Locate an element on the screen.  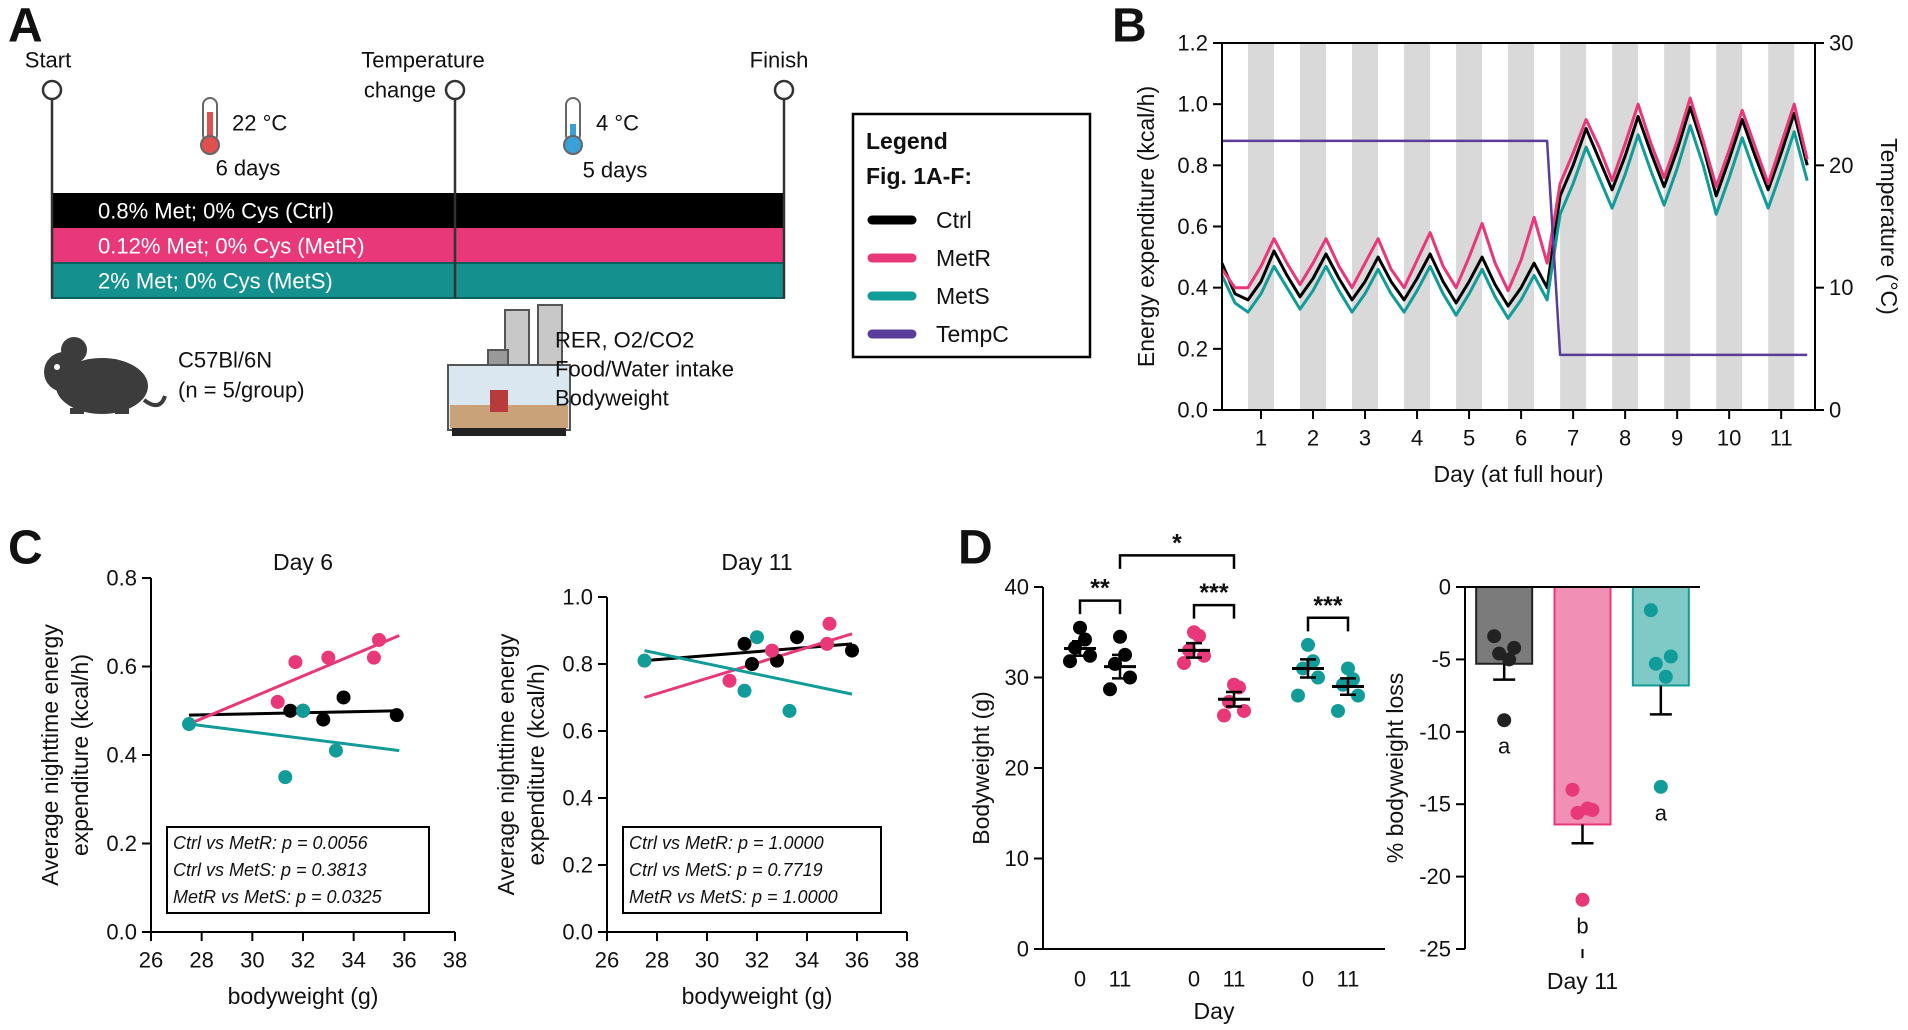
tick-label: 26 is located at coordinates (607, 960).